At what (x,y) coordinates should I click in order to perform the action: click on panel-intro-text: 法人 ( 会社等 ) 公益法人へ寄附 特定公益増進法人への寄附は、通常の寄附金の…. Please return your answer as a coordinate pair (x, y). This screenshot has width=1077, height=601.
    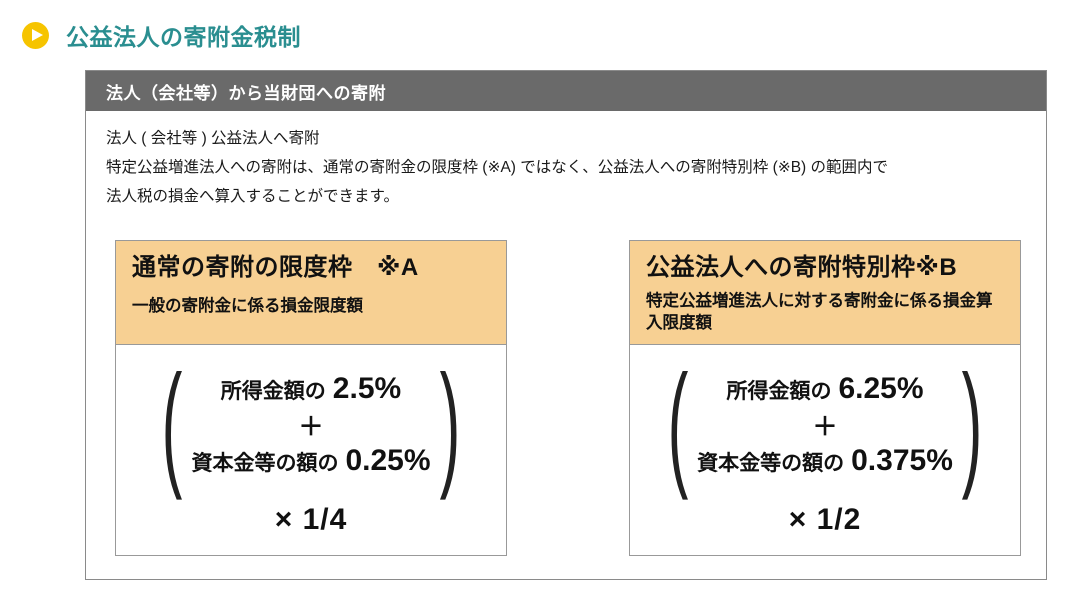
    Looking at the image, I should click on (566, 161).